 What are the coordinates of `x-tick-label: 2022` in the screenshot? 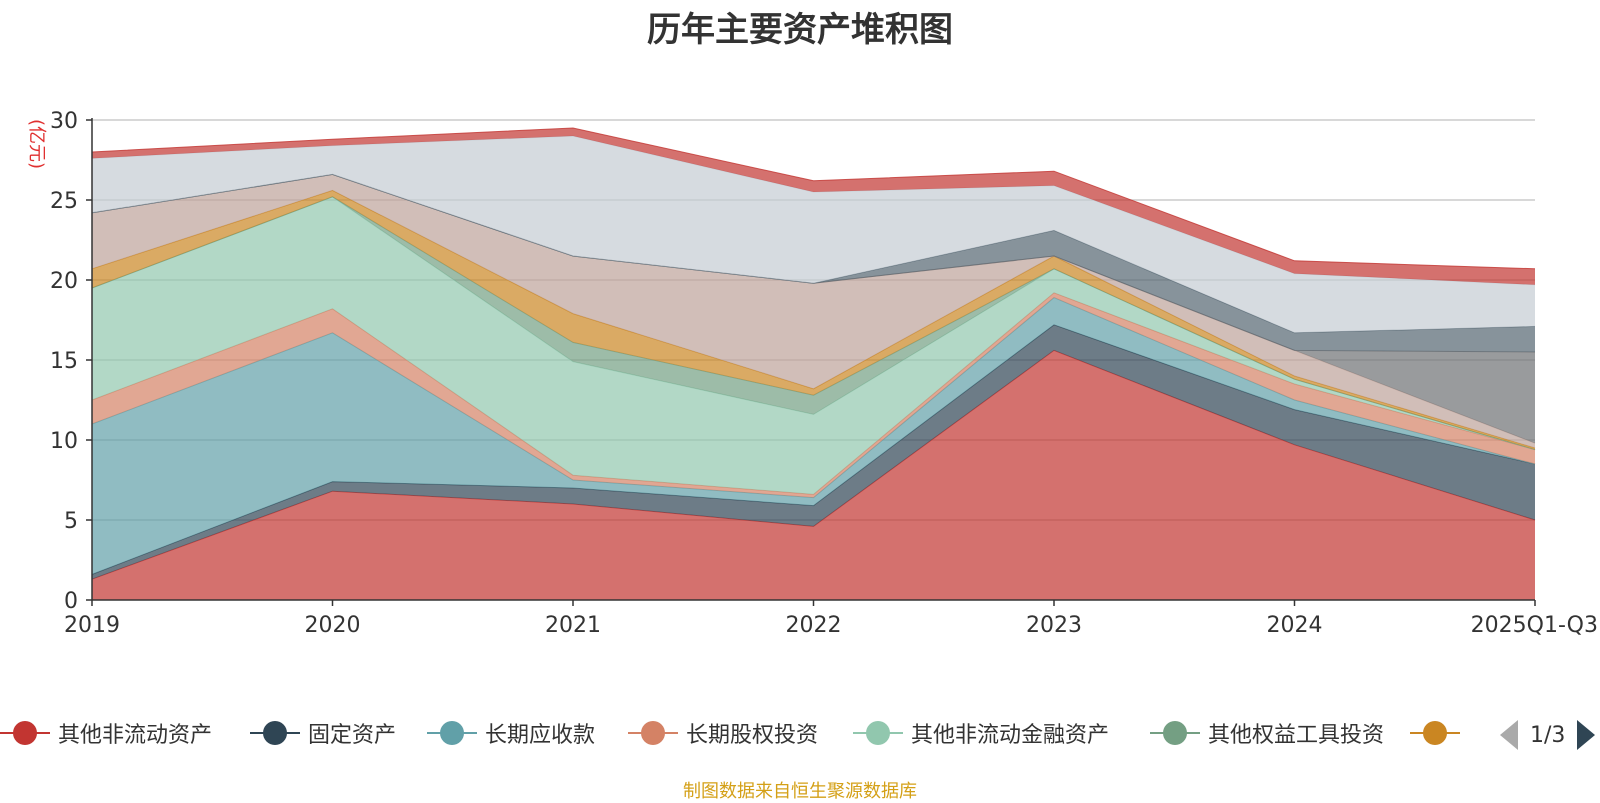 It's located at (814, 625).